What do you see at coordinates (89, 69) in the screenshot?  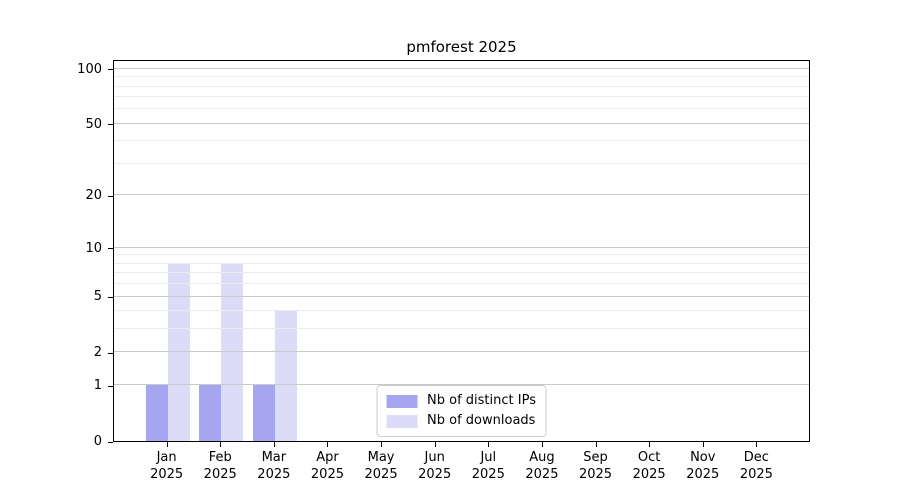 I see `y-tick-label-100: 100` at bounding box center [89, 69].